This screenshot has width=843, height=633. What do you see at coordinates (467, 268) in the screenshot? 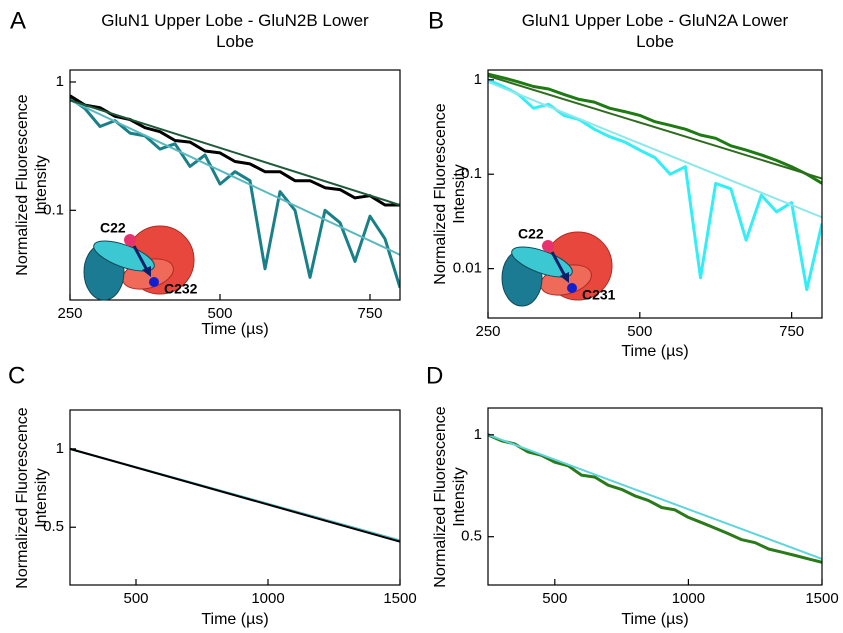
I see `y-tick-label: 0.01` at bounding box center [467, 268].